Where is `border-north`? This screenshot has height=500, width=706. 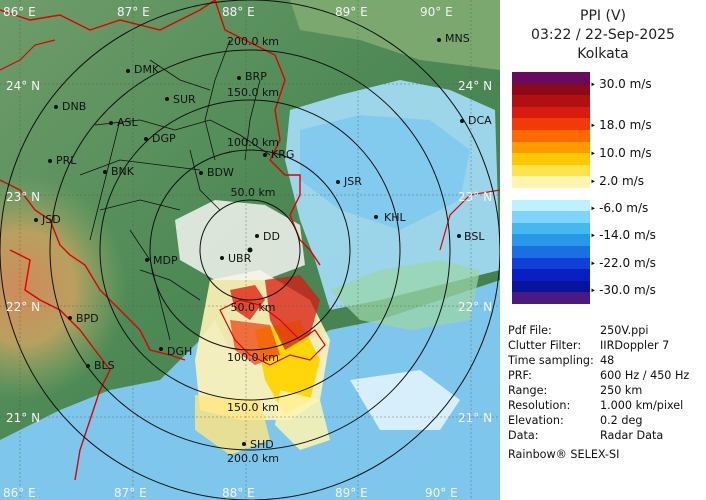 border-north is located at coordinates (108, 15).